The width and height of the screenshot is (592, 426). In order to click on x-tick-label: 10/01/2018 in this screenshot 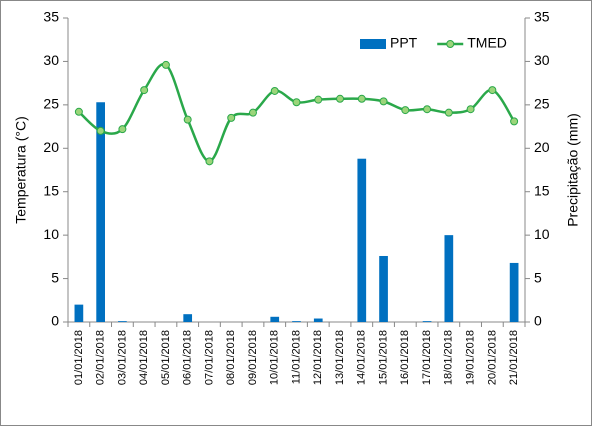, I will do `click(275, 357)`.